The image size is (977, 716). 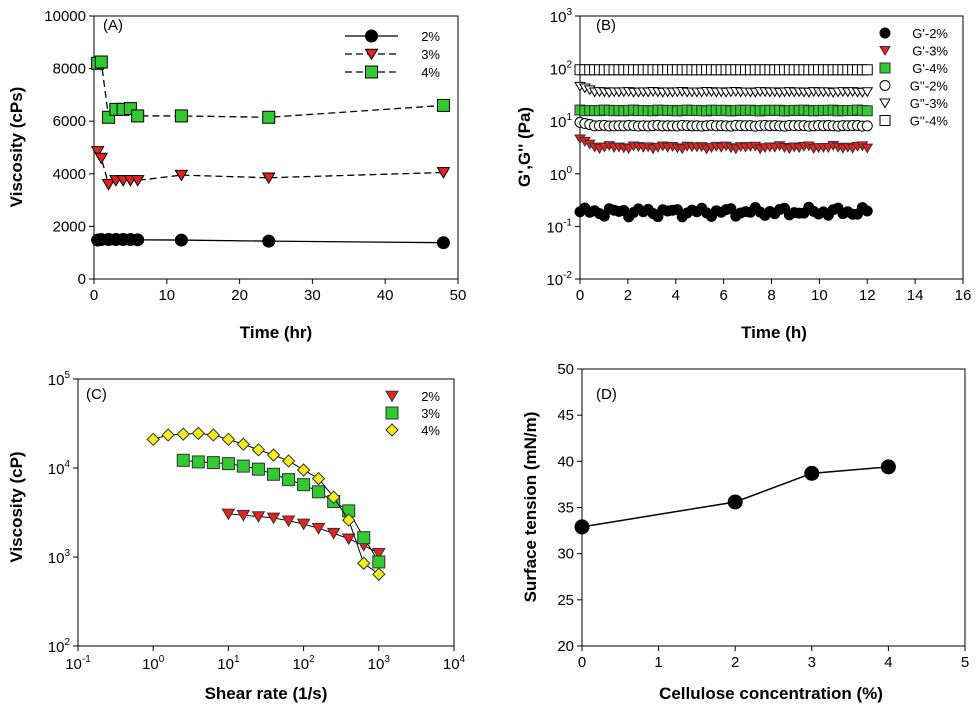 What do you see at coordinates (59, 379) in the screenshot?
I see `panel-c-ytick-label: 10⁵` at bounding box center [59, 379].